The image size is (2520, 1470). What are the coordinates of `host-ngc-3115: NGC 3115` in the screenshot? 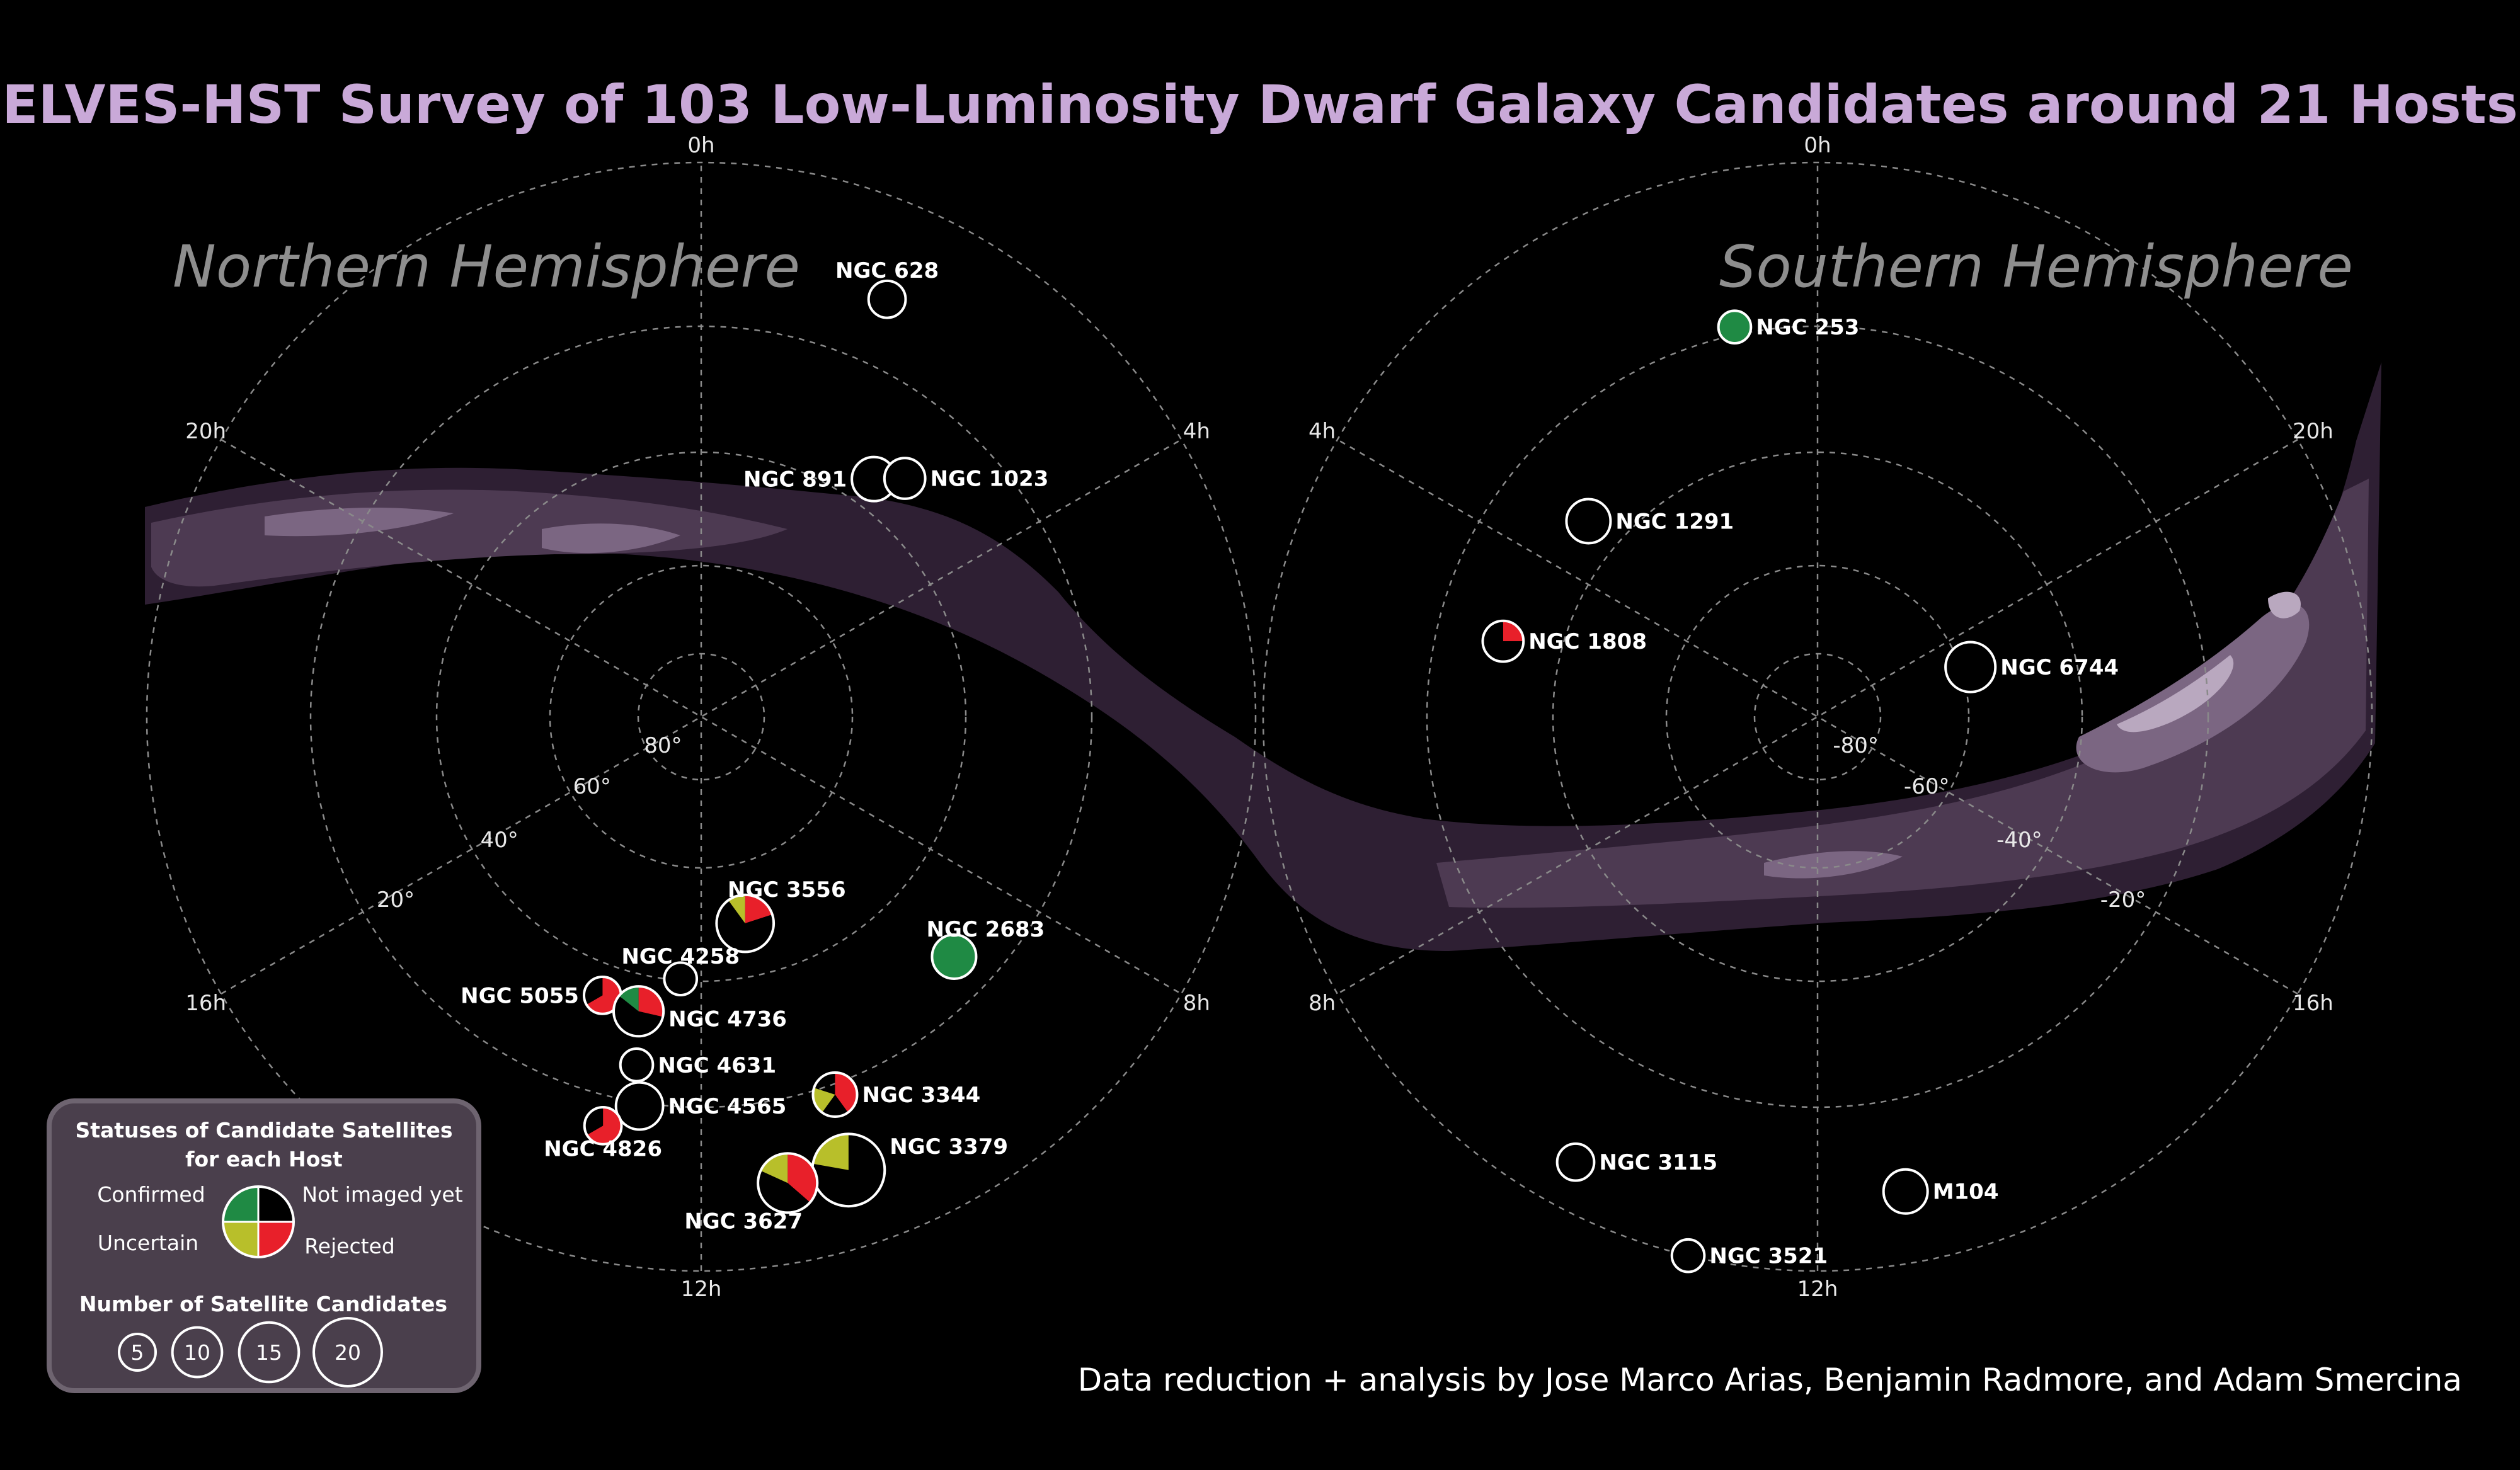 It's located at (1636, 1162).